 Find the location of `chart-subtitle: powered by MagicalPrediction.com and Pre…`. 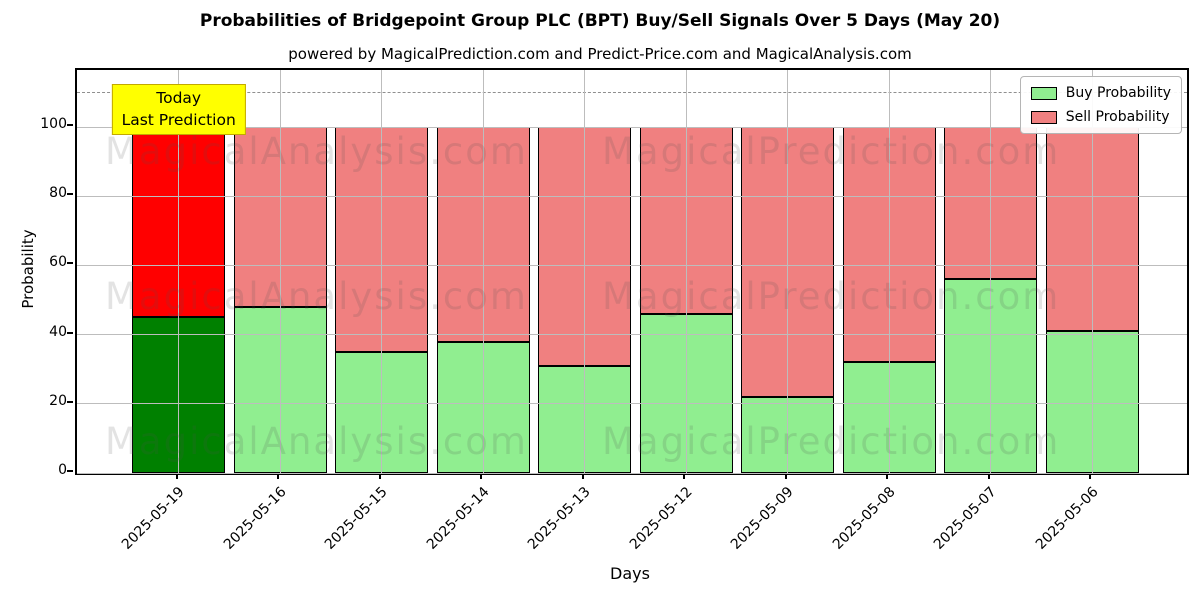

chart-subtitle: powered by MagicalPrediction.com and Pre… is located at coordinates (600, 54).